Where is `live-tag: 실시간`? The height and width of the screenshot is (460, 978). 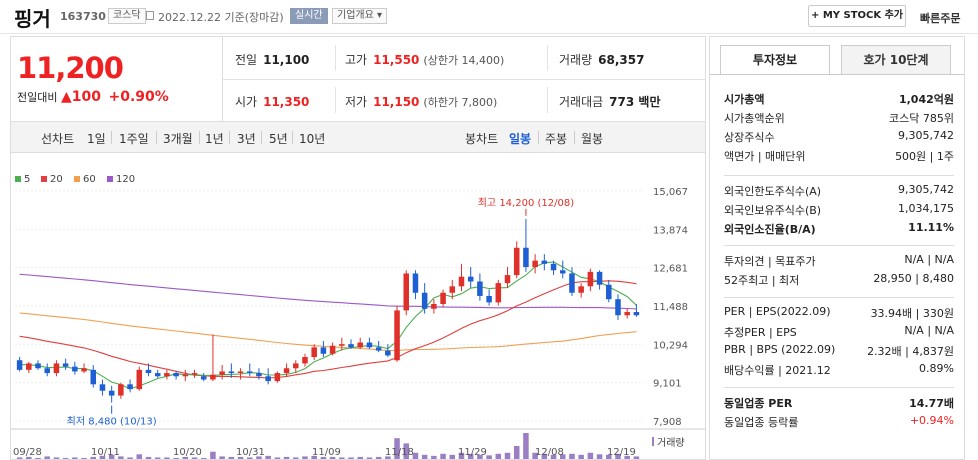 live-tag: 실시간 is located at coordinates (309, 16).